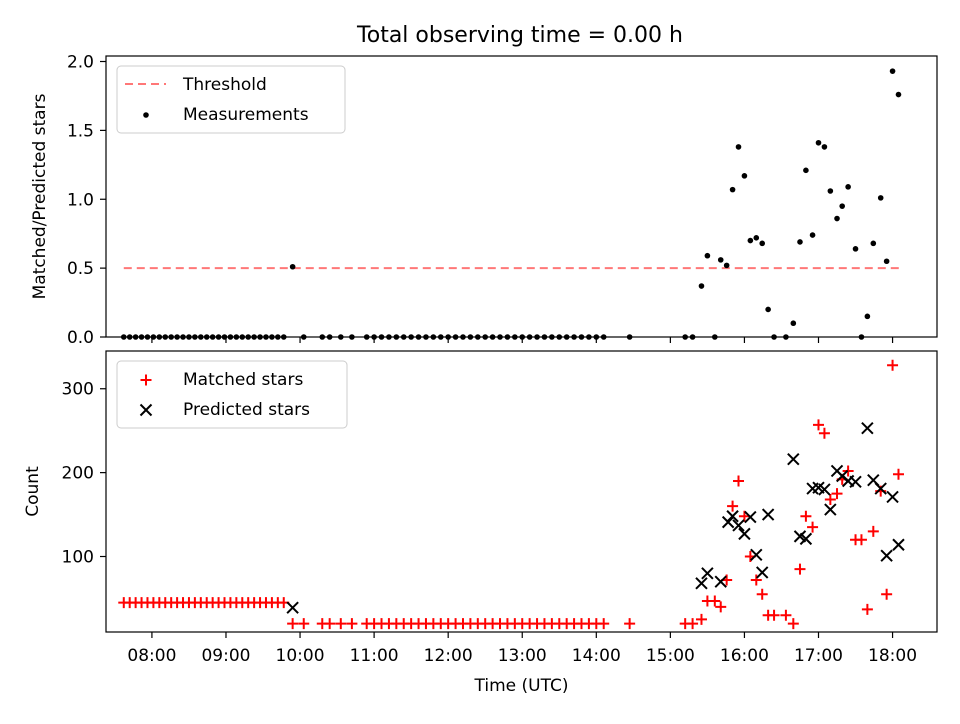 This screenshot has height=724, width=960. Describe the element at coordinates (670, 656) in the screenshot. I see `bottom-x-tick-label: 15:00` at that location.